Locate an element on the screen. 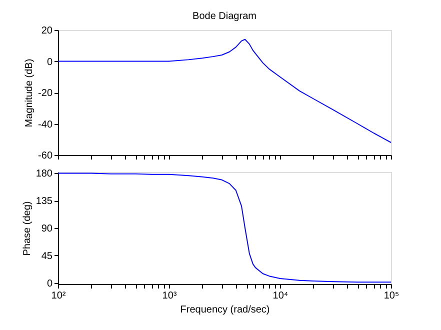  x-axis-title: Frequency (rad/sec) is located at coordinates (225, 310).